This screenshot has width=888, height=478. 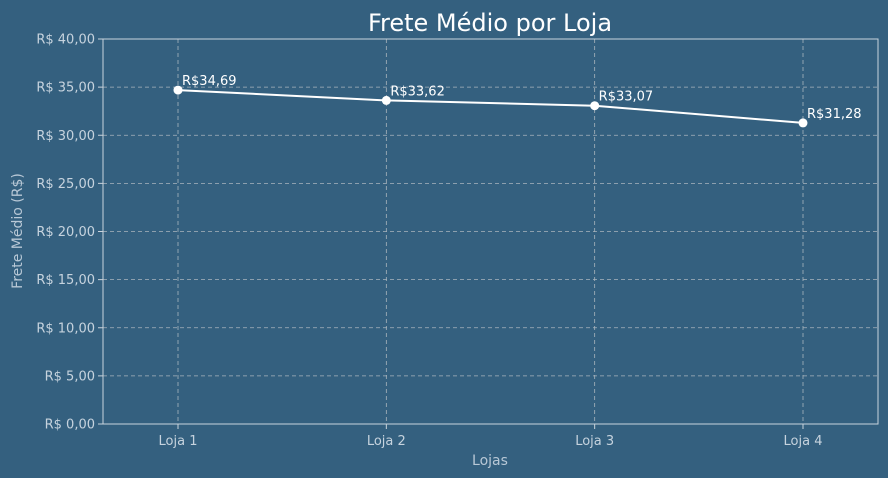 What do you see at coordinates (70, 376) in the screenshot?
I see `y-tick-label: R$ 5,00` at bounding box center [70, 376].